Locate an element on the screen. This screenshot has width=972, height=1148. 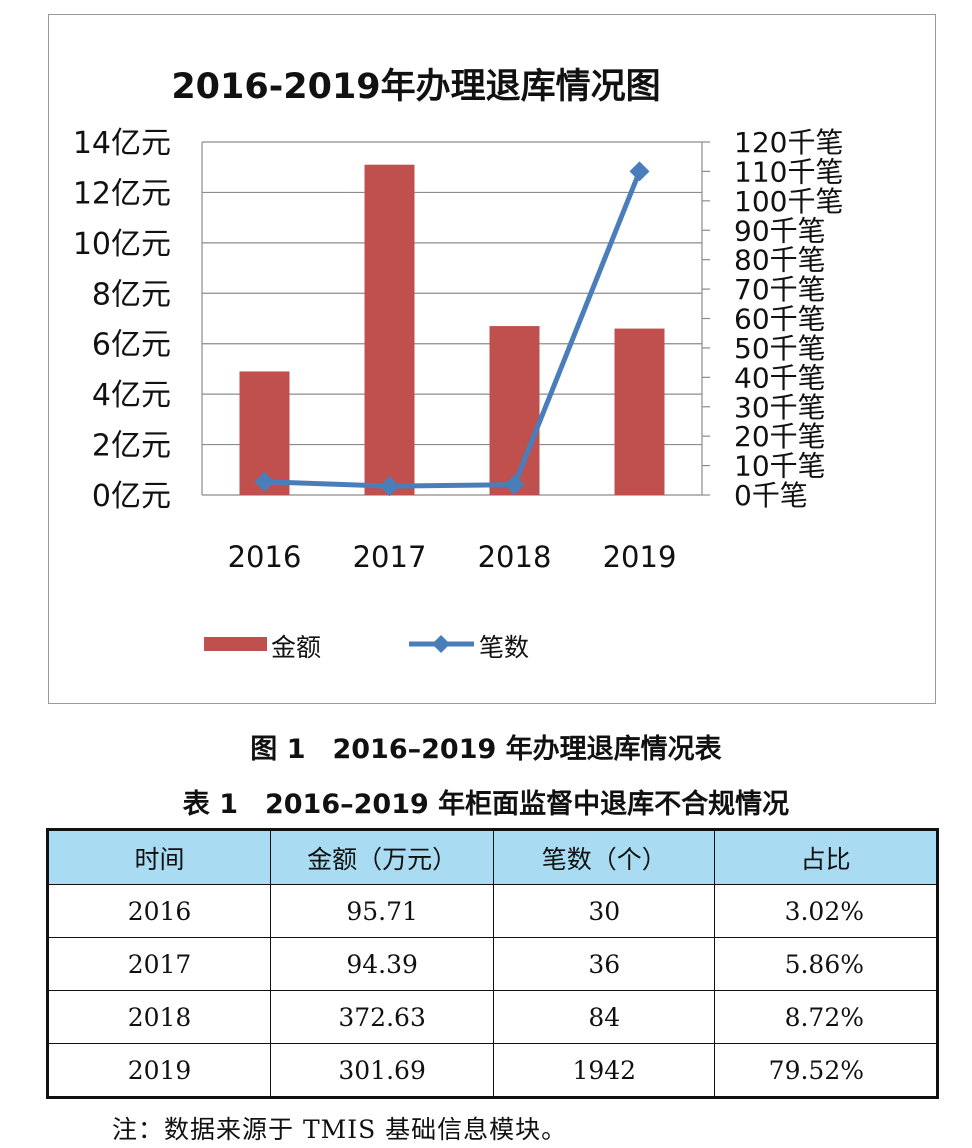
y-left-tick-label: 12亿元 is located at coordinates (122, 193).